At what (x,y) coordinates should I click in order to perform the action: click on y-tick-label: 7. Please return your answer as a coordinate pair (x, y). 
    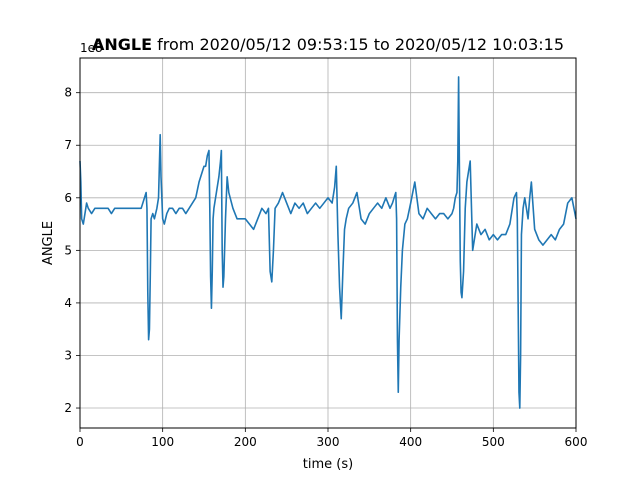
    Looking at the image, I should click on (68, 145).